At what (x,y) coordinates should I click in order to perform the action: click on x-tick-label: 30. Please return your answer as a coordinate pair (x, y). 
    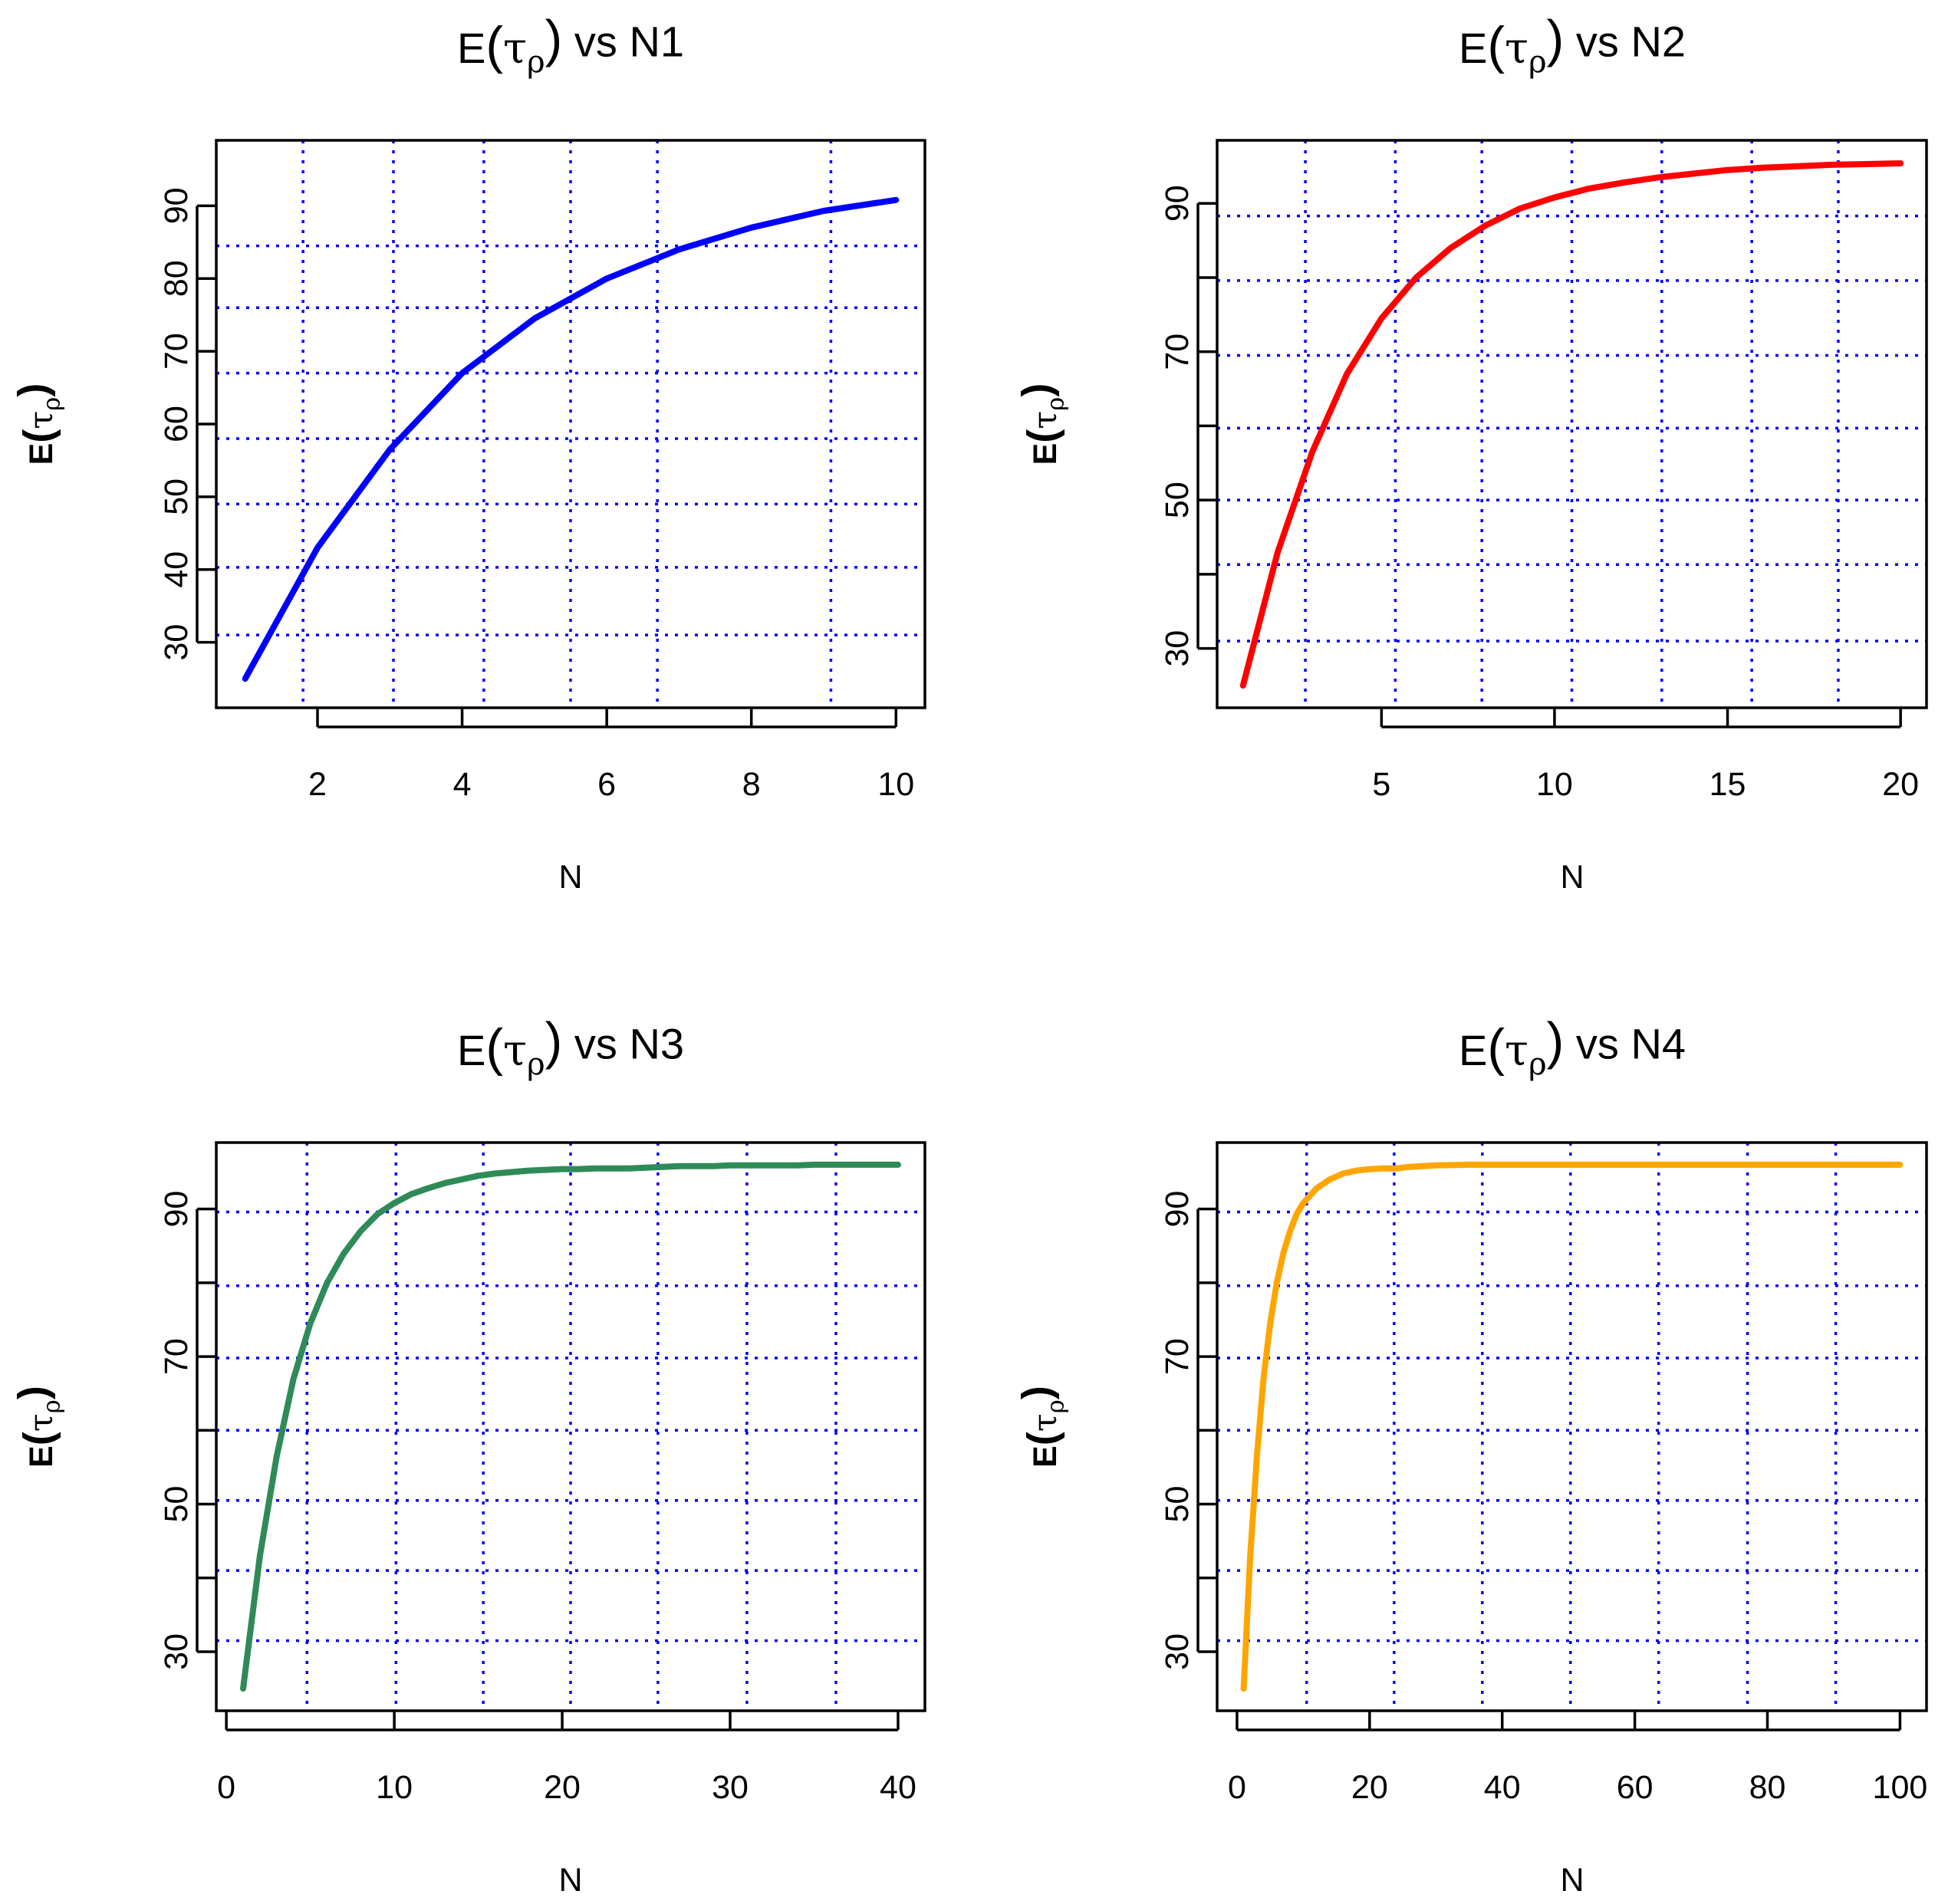
    Looking at the image, I should click on (730, 1788).